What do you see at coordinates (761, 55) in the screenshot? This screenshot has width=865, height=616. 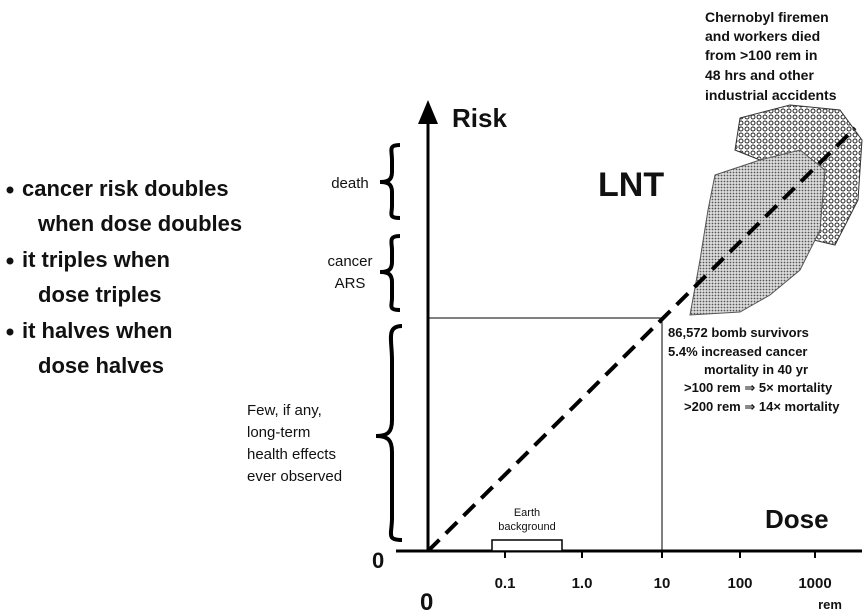 I see `chernobyl-note: from >100 rem in` at bounding box center [761, 55].